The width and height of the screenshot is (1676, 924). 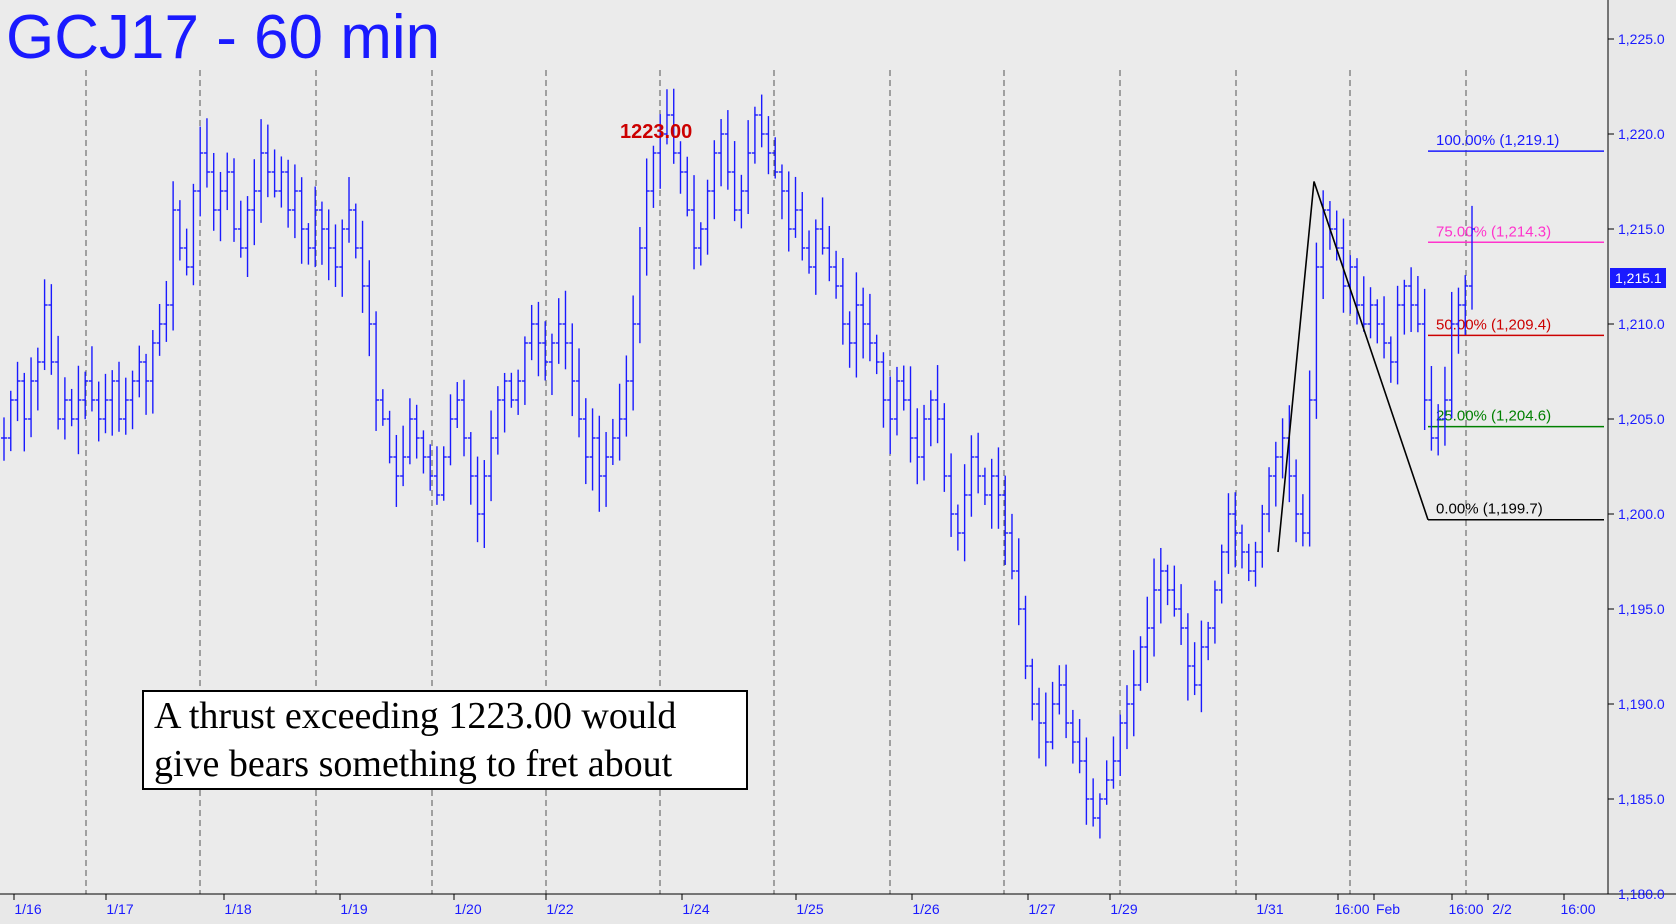 I want to click on x-tick-label: 1/25, so click(x=809, y=909).